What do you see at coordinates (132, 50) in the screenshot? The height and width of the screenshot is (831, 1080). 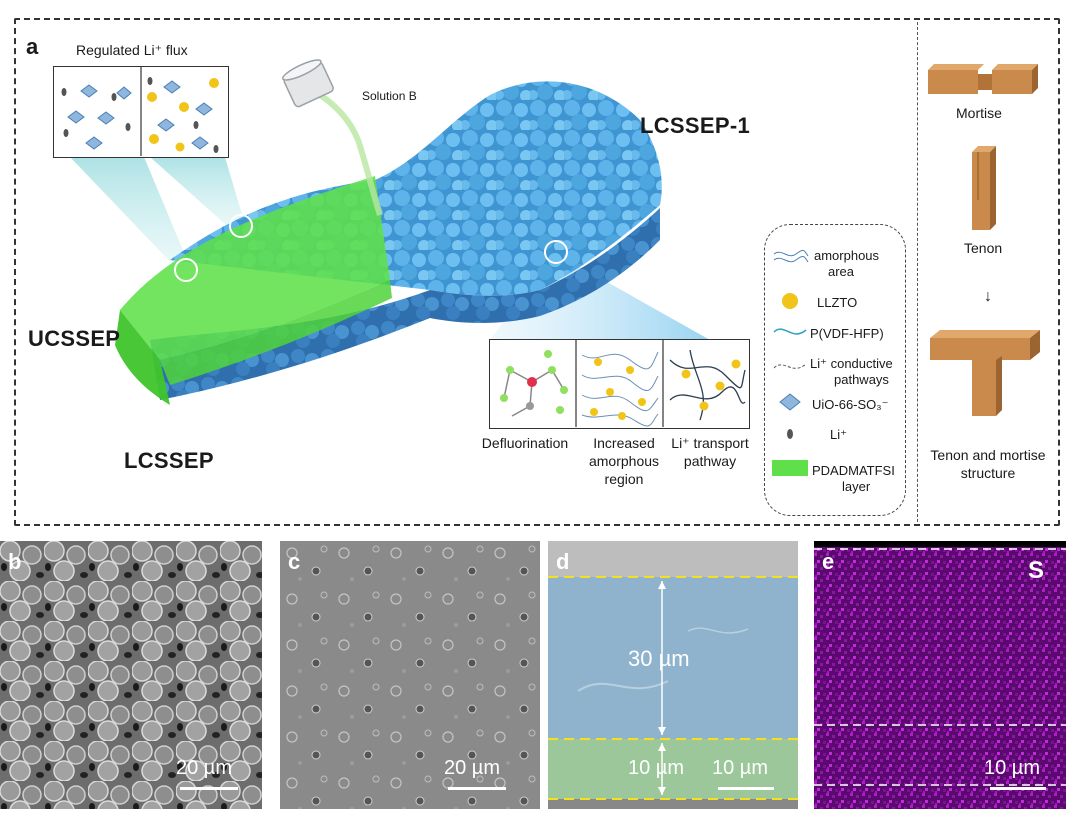 I see `regulated-flux-label: Regulated Li⁺ flux` at bounding box center [132, 50].